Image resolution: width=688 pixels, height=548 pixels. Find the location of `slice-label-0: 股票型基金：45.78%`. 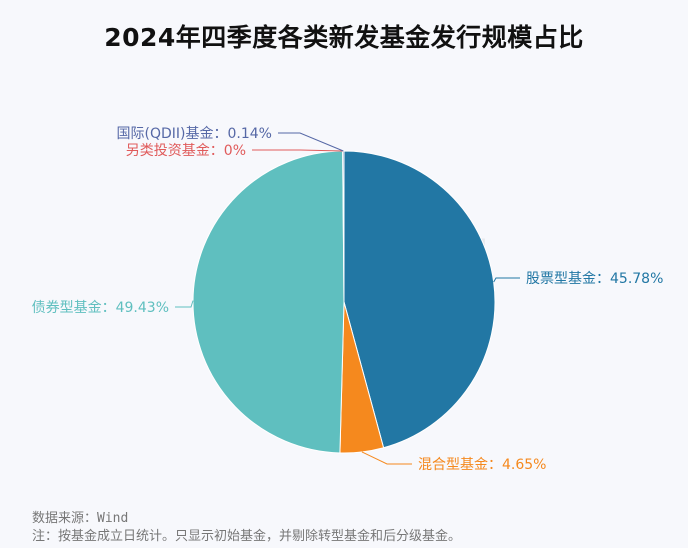

slice-label-0: 股票型基金：45.78% is located at coordinates (594, 278).